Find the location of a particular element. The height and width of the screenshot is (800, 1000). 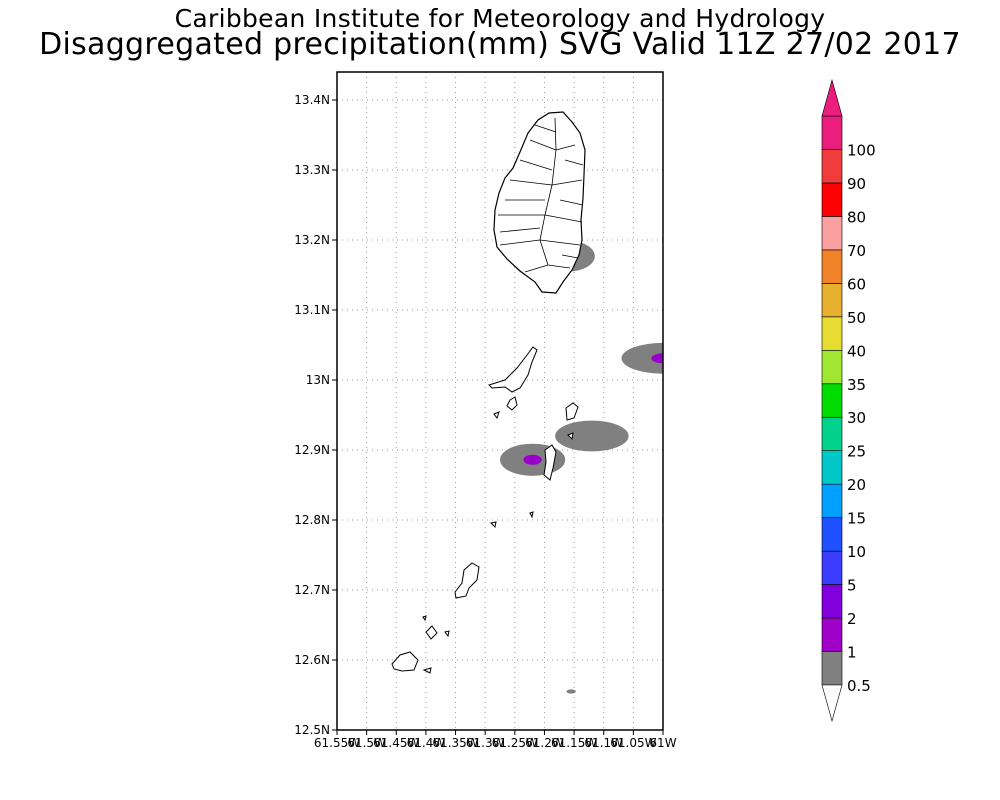

lat-tick-label: 12.8N is located at coordinates (312, 520).